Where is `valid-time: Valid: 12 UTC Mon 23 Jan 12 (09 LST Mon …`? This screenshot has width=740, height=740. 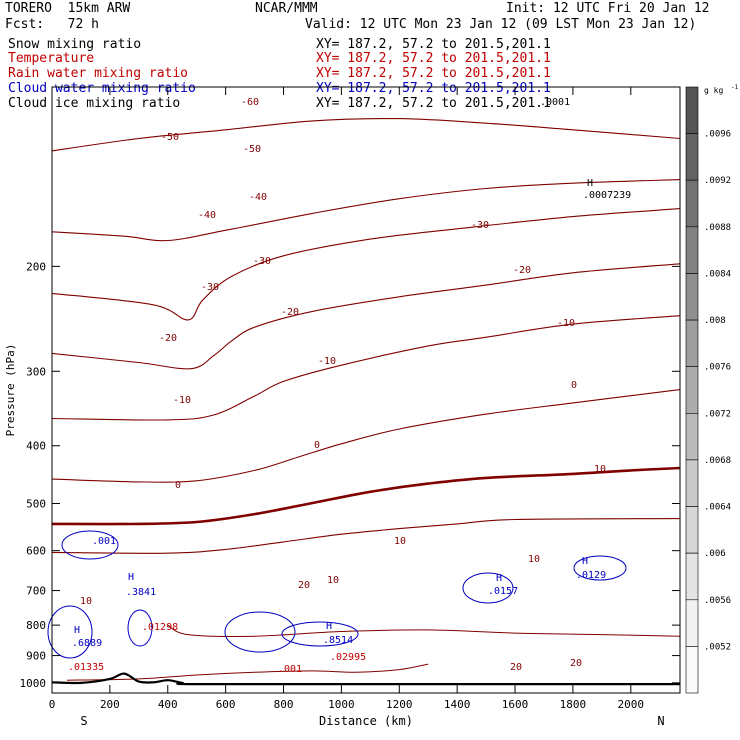 valid-time: Valid: 12 UTC Mon 23 Jan 12 (09 LST Mon … is located at coordinates (501, 24).